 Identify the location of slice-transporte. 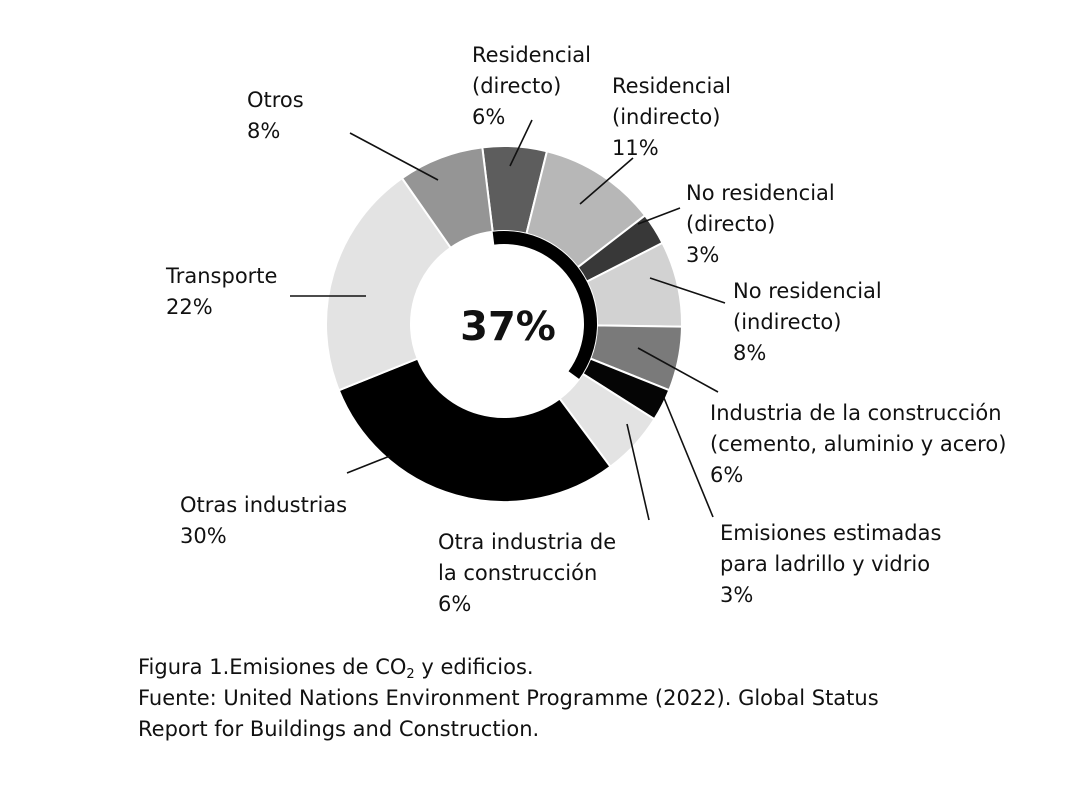
(389, 284).